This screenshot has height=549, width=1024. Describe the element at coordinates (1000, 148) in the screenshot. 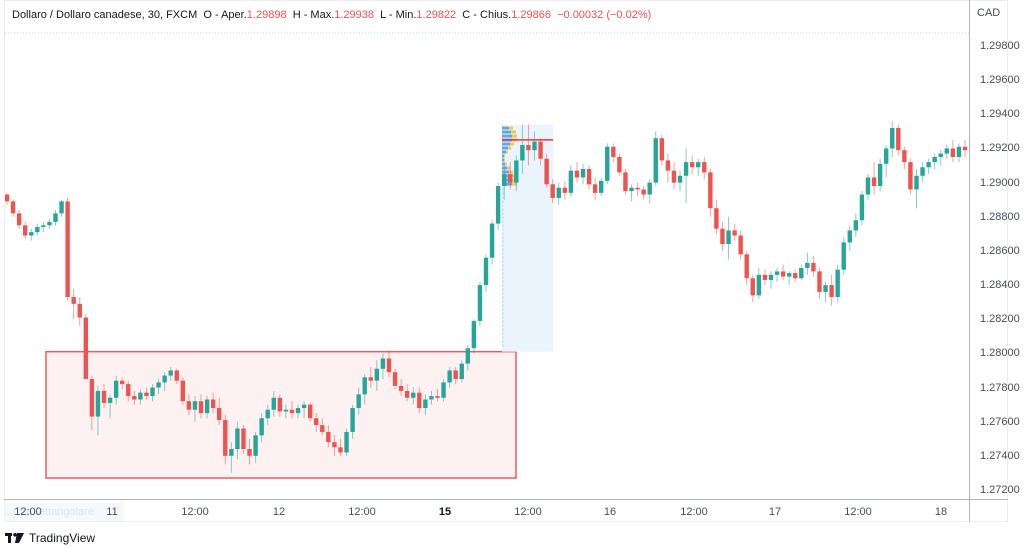

I see `price-tick-label: 1.29200` at that location.